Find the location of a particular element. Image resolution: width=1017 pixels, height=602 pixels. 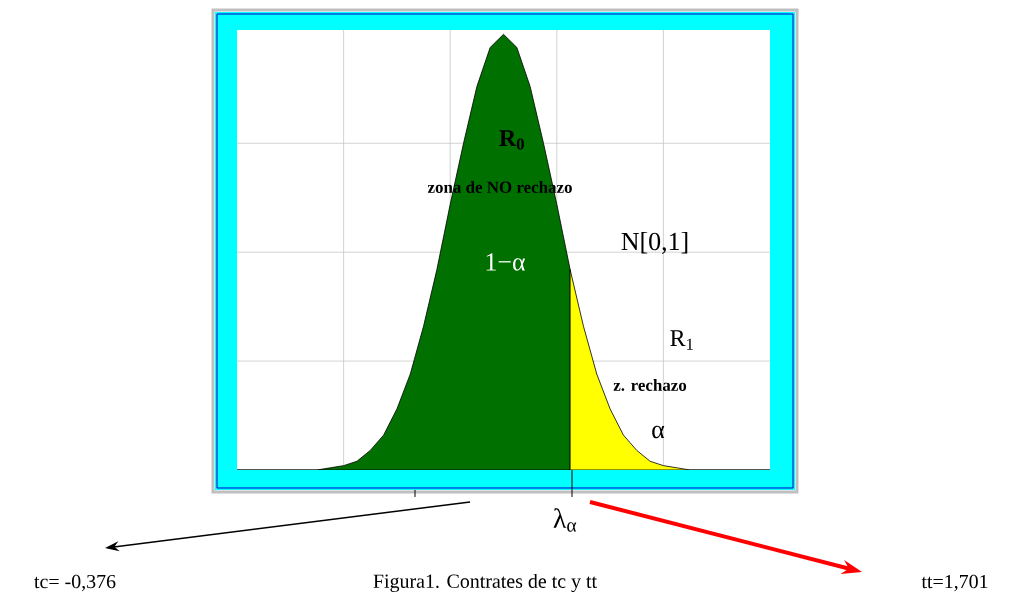

annotation: z. rechazo is located at coordinates (650, 384).